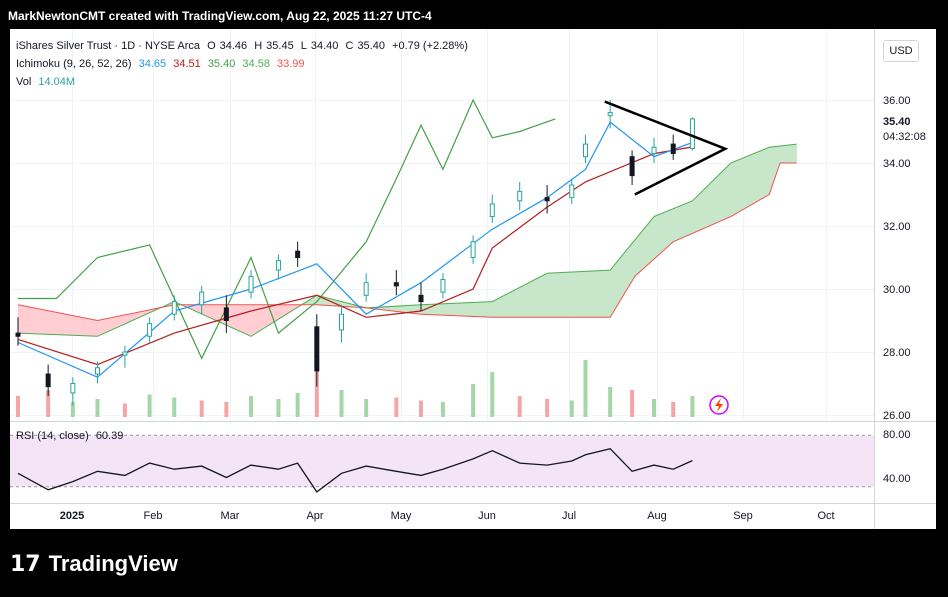  I want to click on legend-rsi-row: RSI (14, close) 60.39, so click(71, 436).